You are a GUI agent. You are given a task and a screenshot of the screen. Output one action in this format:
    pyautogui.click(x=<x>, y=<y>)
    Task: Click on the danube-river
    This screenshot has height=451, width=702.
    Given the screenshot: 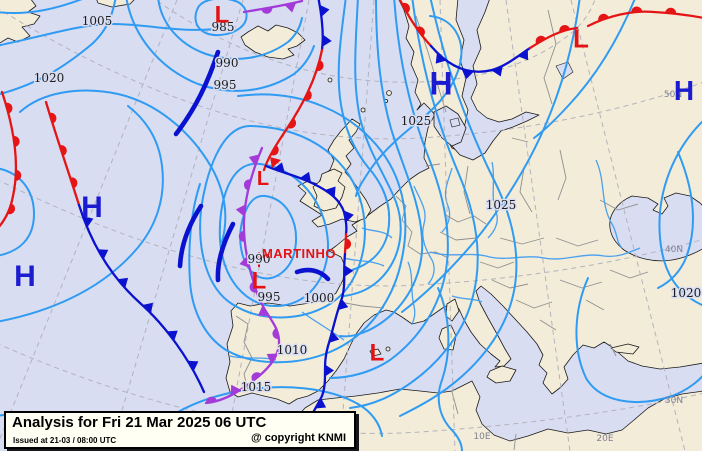 What is the action you would take?
    pyautogui.click(x=535, y=253)
    